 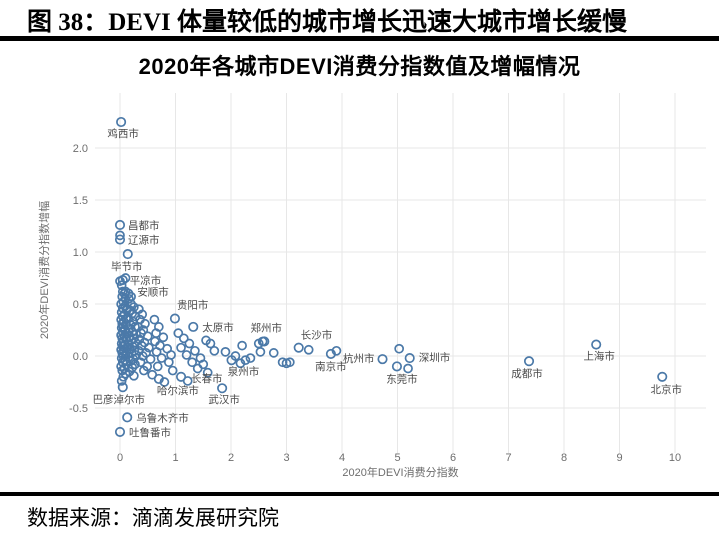 What do you see at coordinates (120, 458) in the screenshot?
I see `x-tick-label: 0` at bounding box center [120, 458].